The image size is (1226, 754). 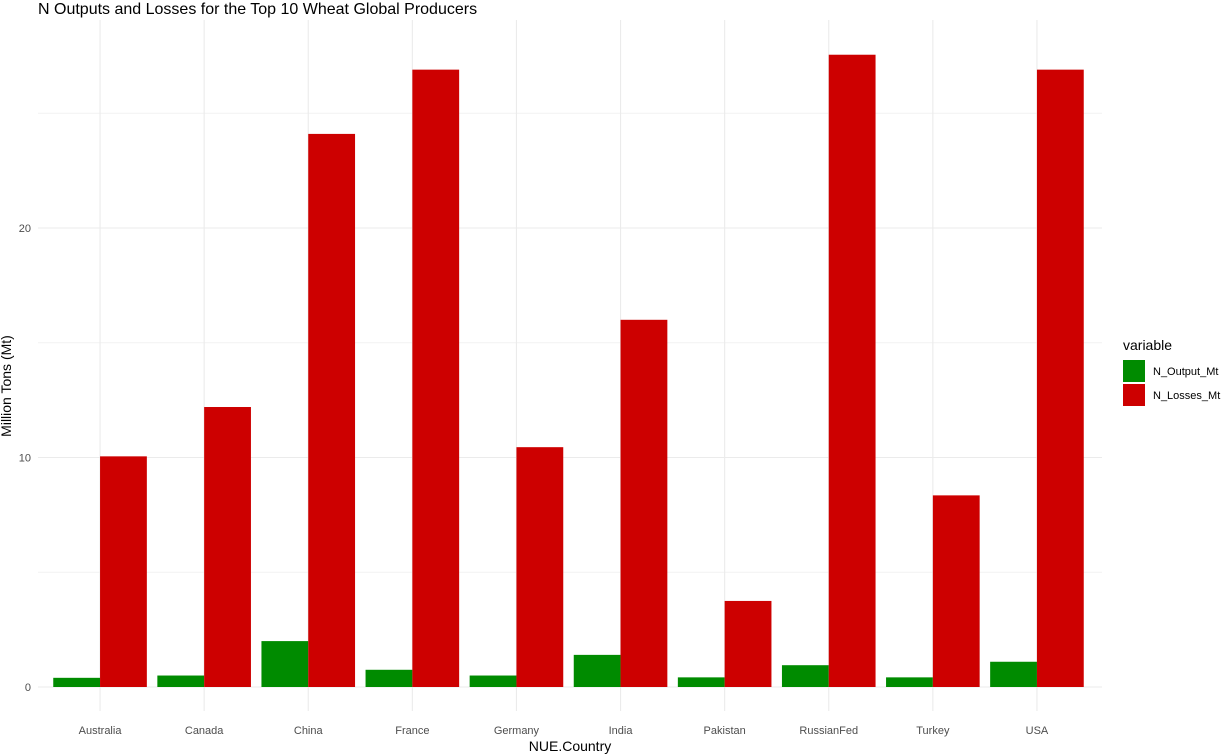 I want to click on x-axis-title: NUE.Country, so click(x=570, y=746).